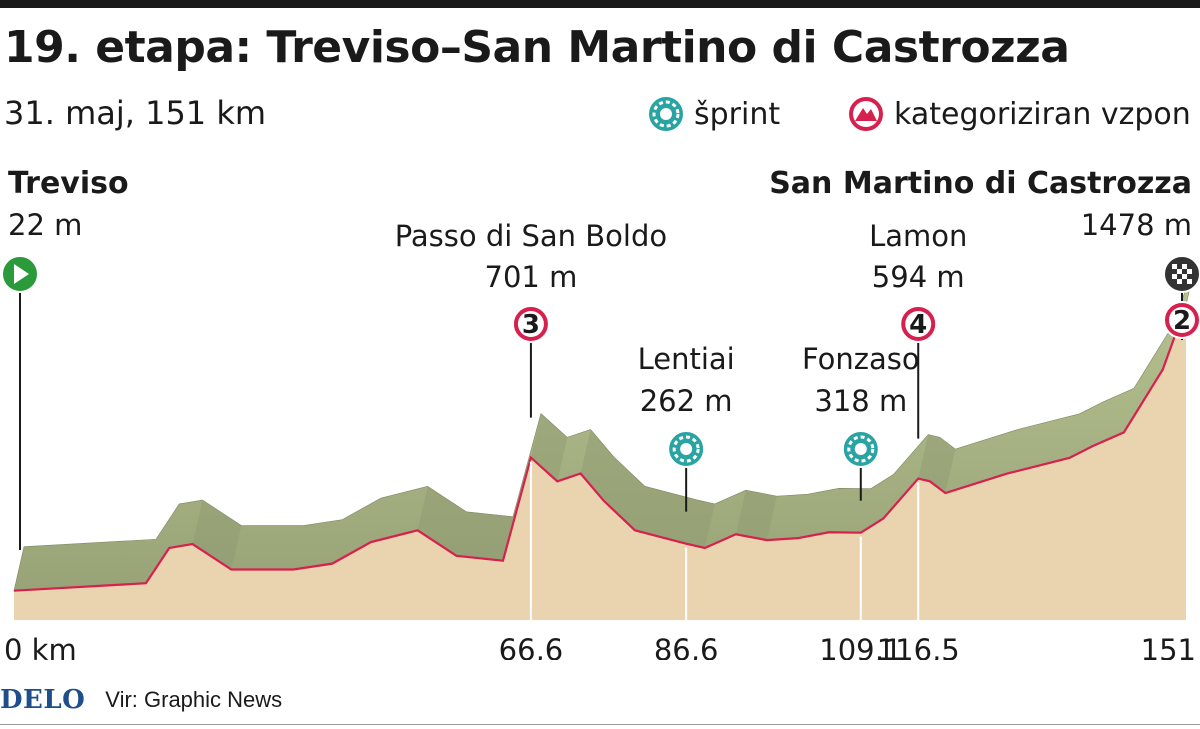  I want to click on start-elevation: 22 m, so click(45, 225).